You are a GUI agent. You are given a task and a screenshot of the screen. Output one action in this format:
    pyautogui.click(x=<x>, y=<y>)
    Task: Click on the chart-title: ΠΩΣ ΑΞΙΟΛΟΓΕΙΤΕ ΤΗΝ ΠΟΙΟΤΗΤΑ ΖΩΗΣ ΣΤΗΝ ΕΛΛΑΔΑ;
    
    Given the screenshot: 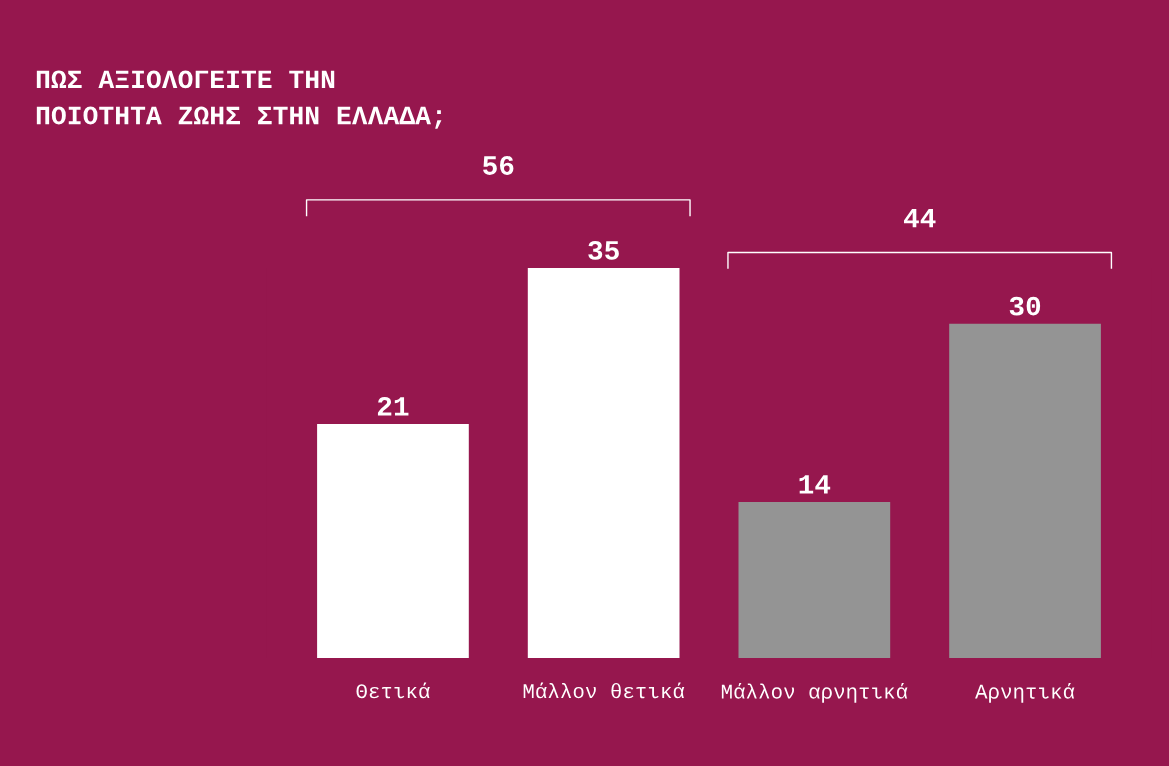 What is the action you would take?
    pyautogui.click(x=239, y=99)
    